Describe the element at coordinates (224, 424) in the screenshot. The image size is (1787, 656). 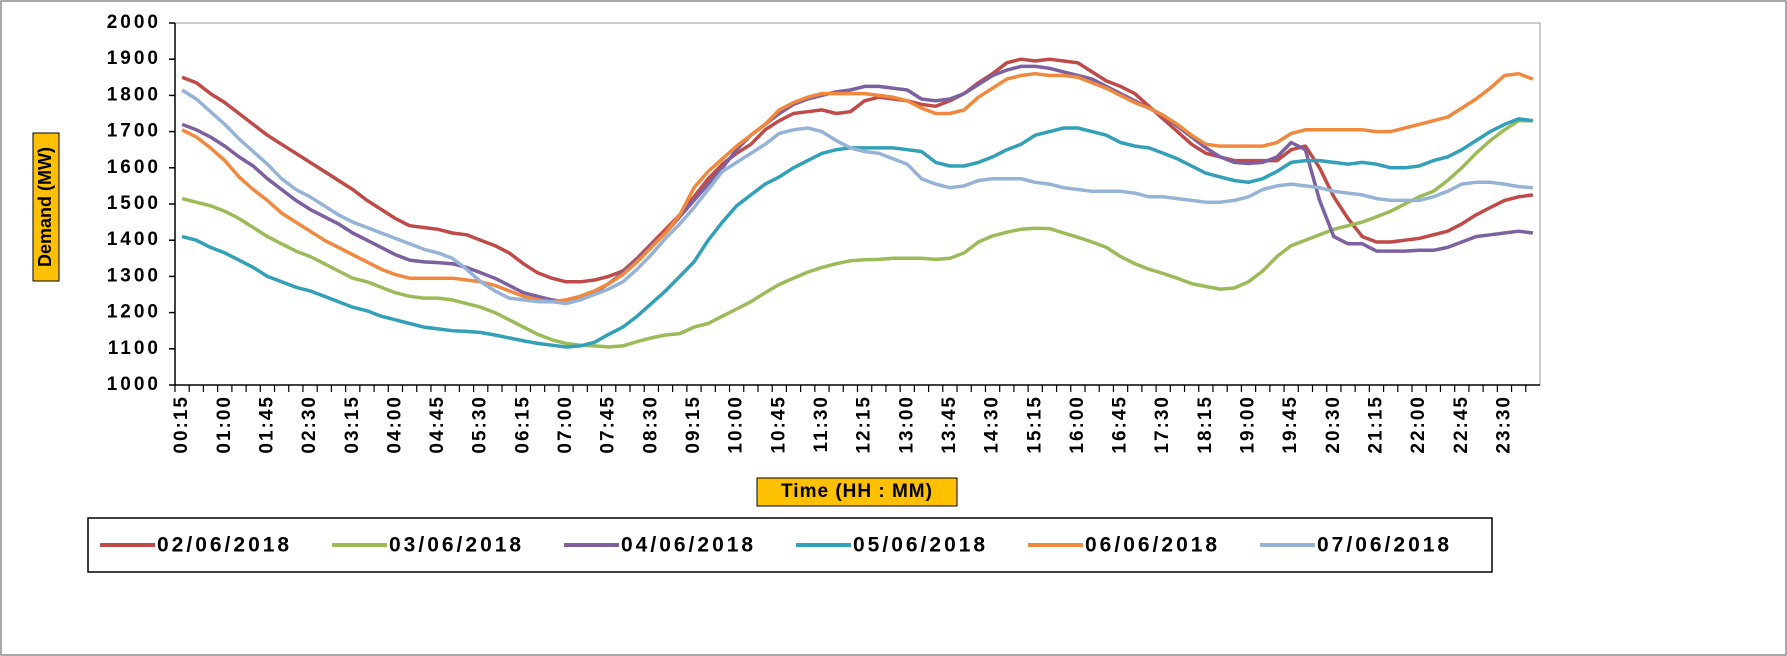
I see `x-tick-label: 01:00` at that location.